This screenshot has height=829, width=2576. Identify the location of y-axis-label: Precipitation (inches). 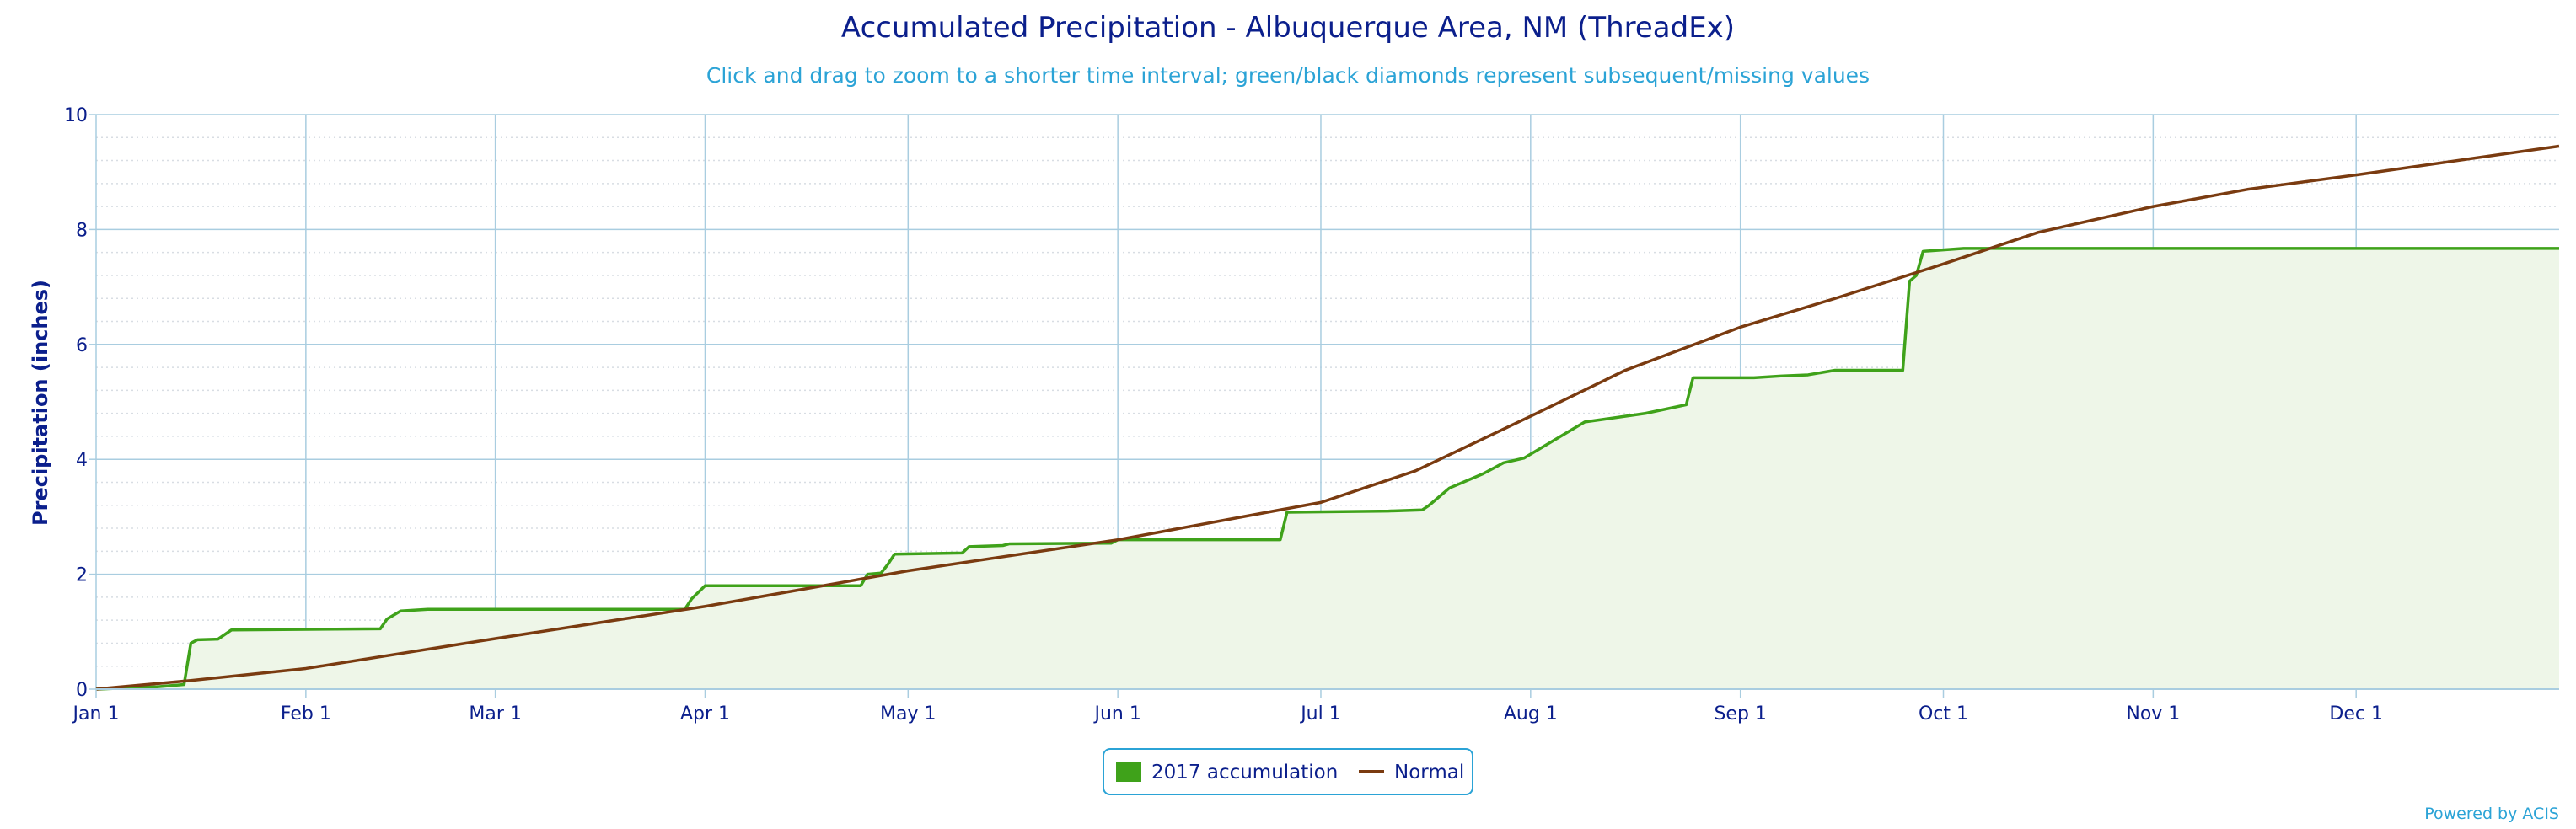
(40, 403).